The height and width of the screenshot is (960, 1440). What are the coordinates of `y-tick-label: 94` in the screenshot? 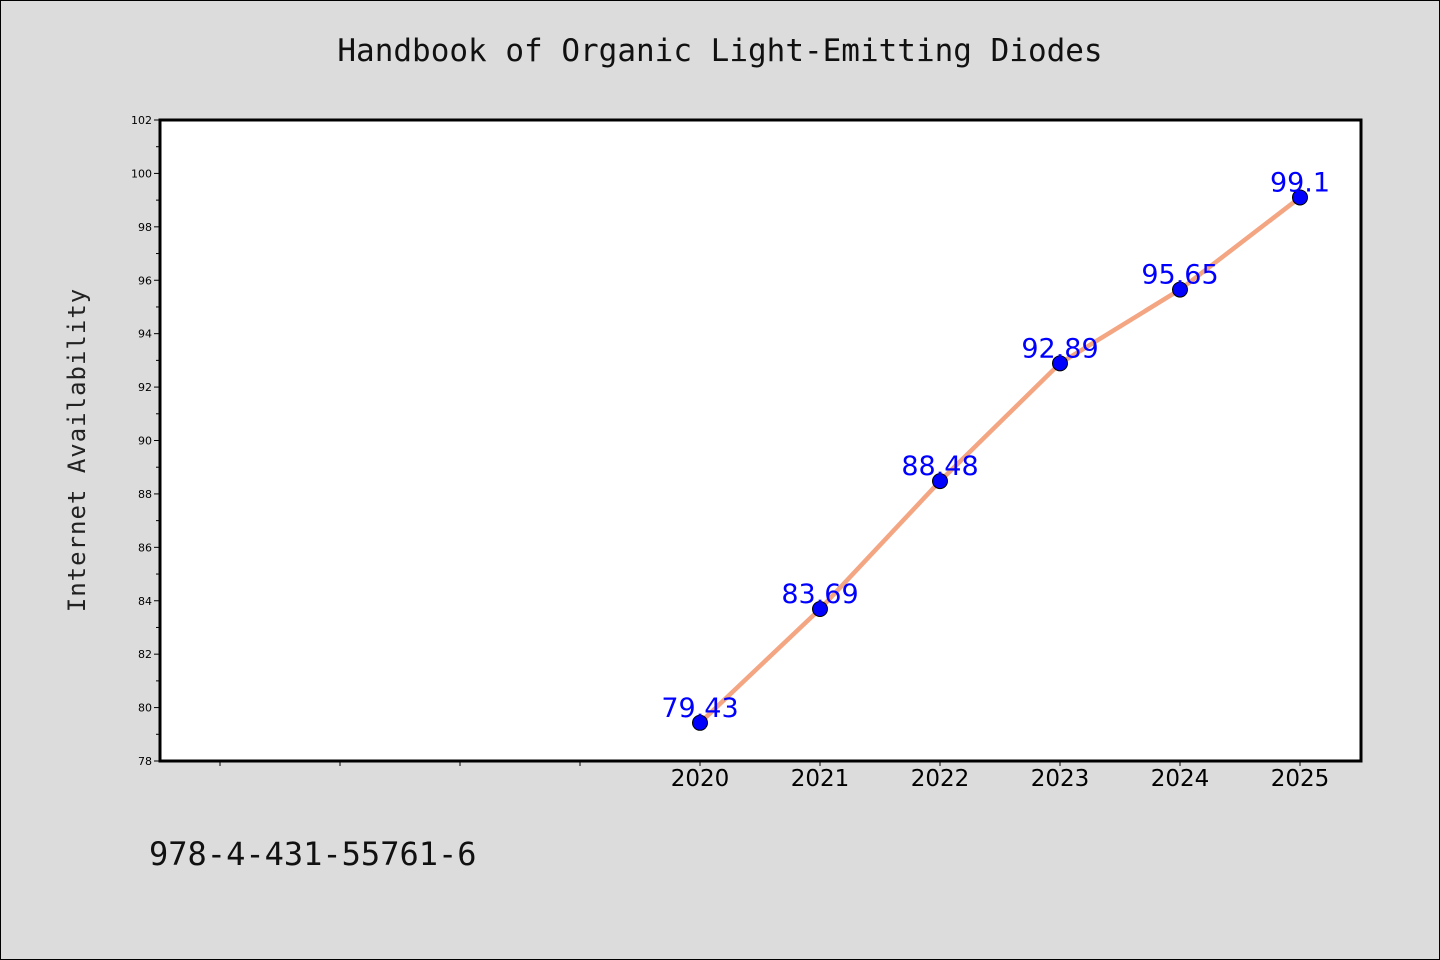 It's located at (145, 334).